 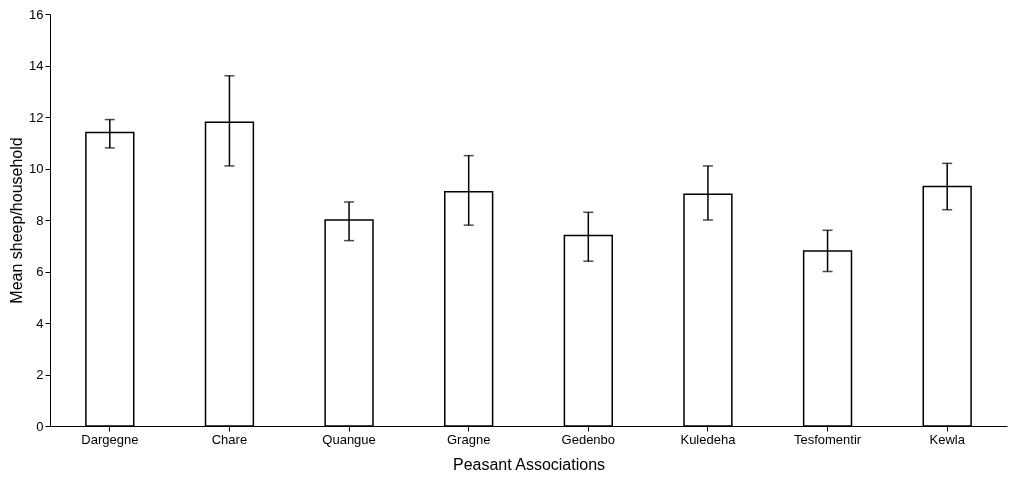 What do you see at coordinates (40, 426) in the screenshot?
I see `y-tick-label: 0` at bounding box center [40, 426].